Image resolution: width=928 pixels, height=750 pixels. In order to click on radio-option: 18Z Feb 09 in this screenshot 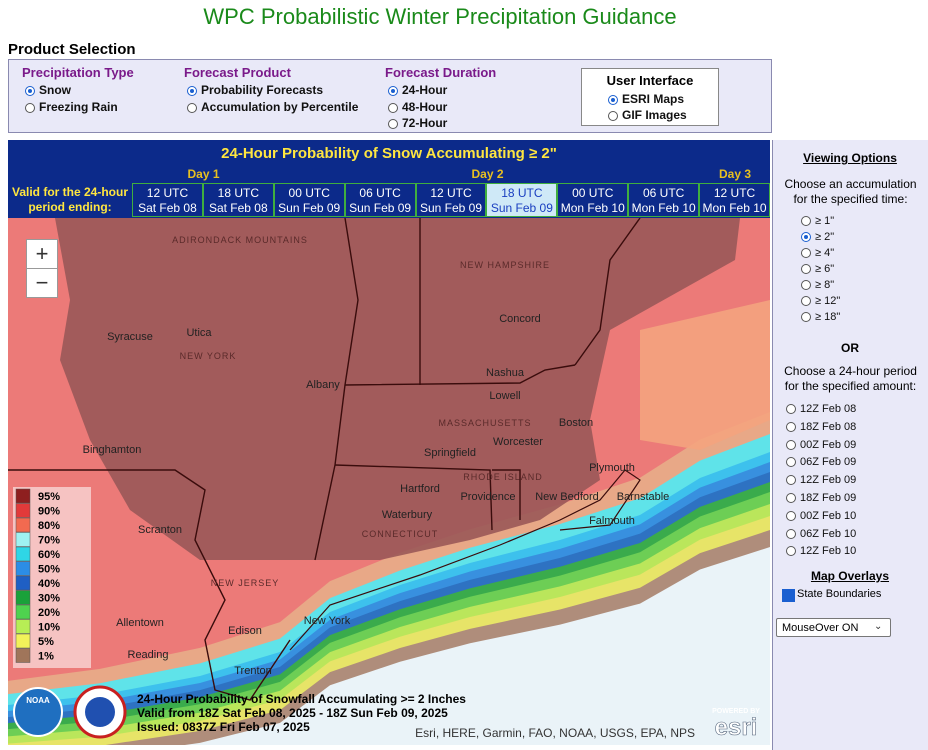, I will do `click(821, 498)`.